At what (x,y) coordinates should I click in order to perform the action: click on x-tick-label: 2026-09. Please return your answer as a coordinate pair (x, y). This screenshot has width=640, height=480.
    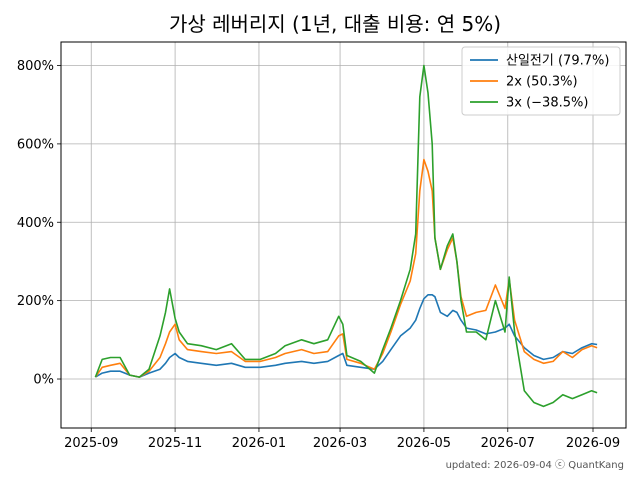
    Looking at the image, I should click on (593, 443).